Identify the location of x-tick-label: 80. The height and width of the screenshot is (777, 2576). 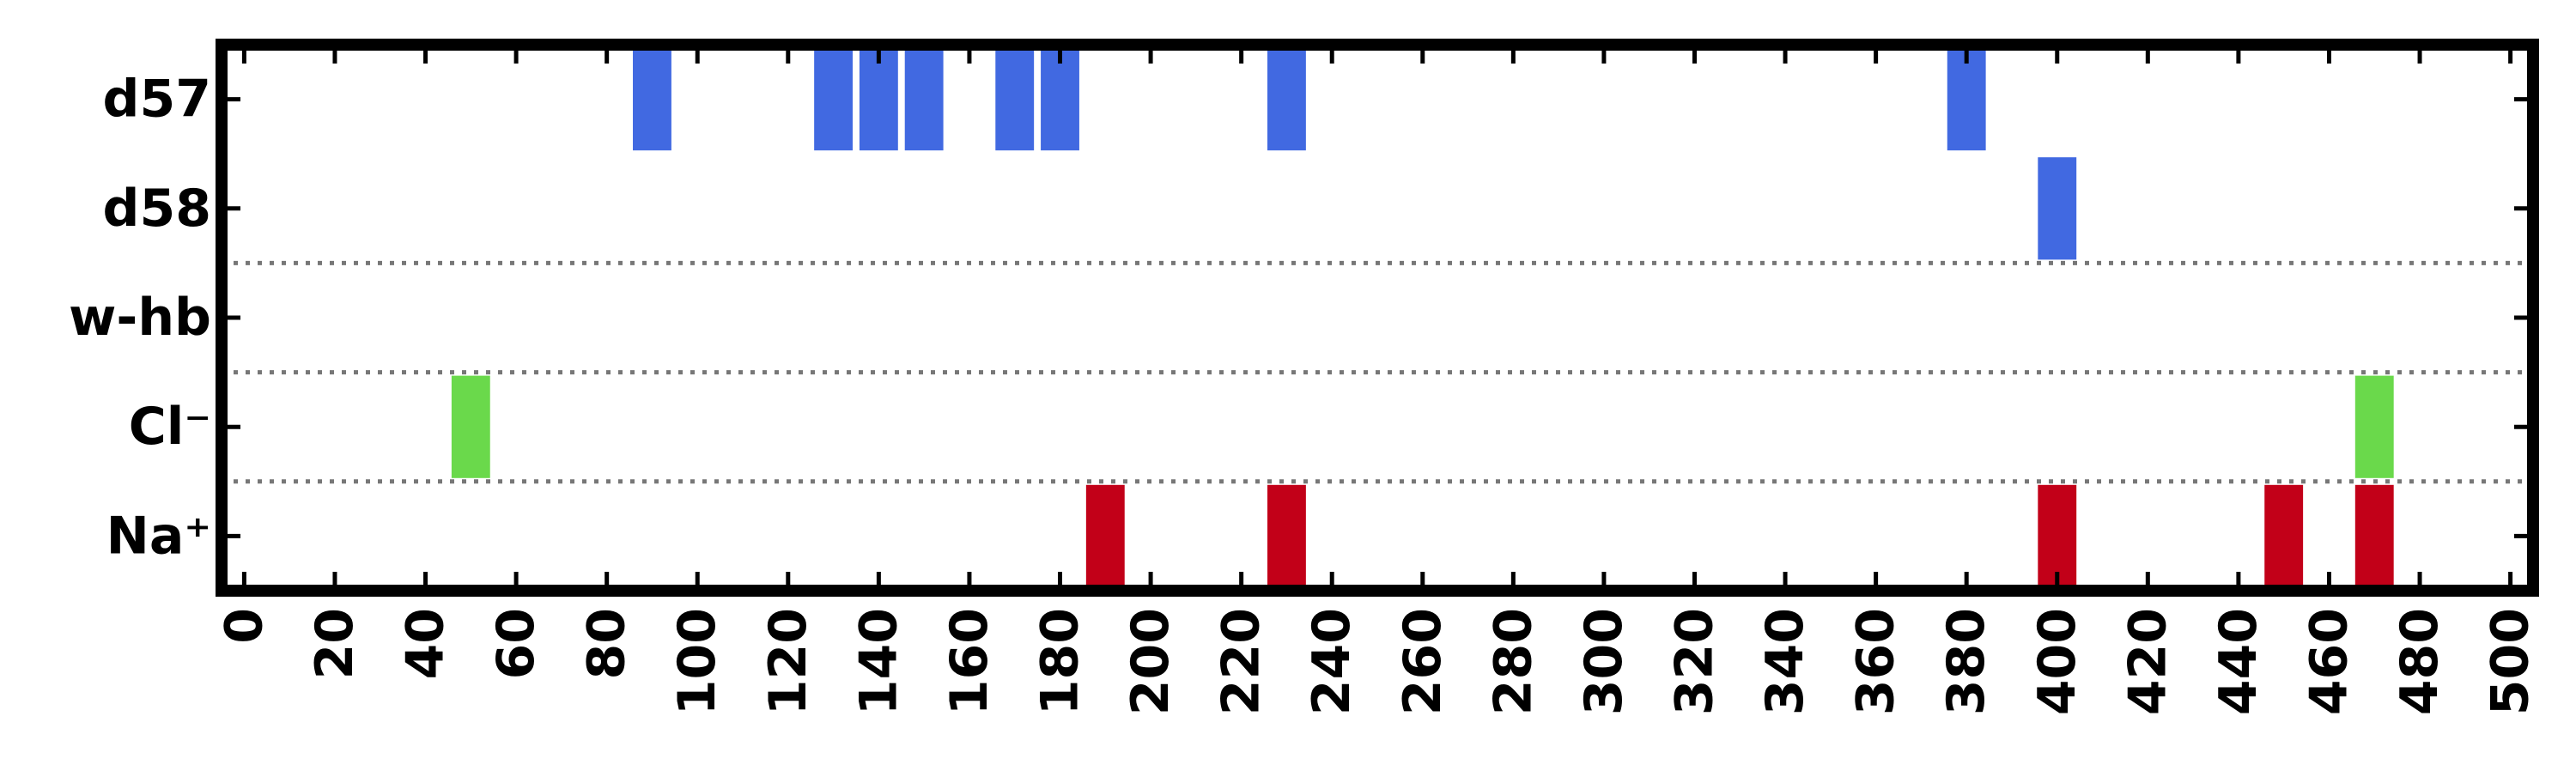
(607, 644).